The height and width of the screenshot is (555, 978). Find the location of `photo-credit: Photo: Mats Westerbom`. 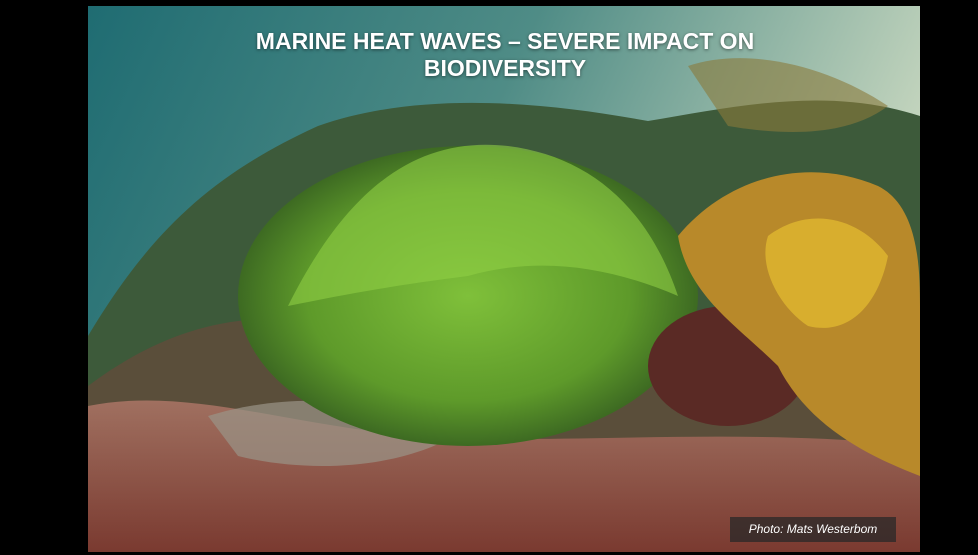

photo-credit: Photo: Mats Westerbom is located at coordinates (813, 529).